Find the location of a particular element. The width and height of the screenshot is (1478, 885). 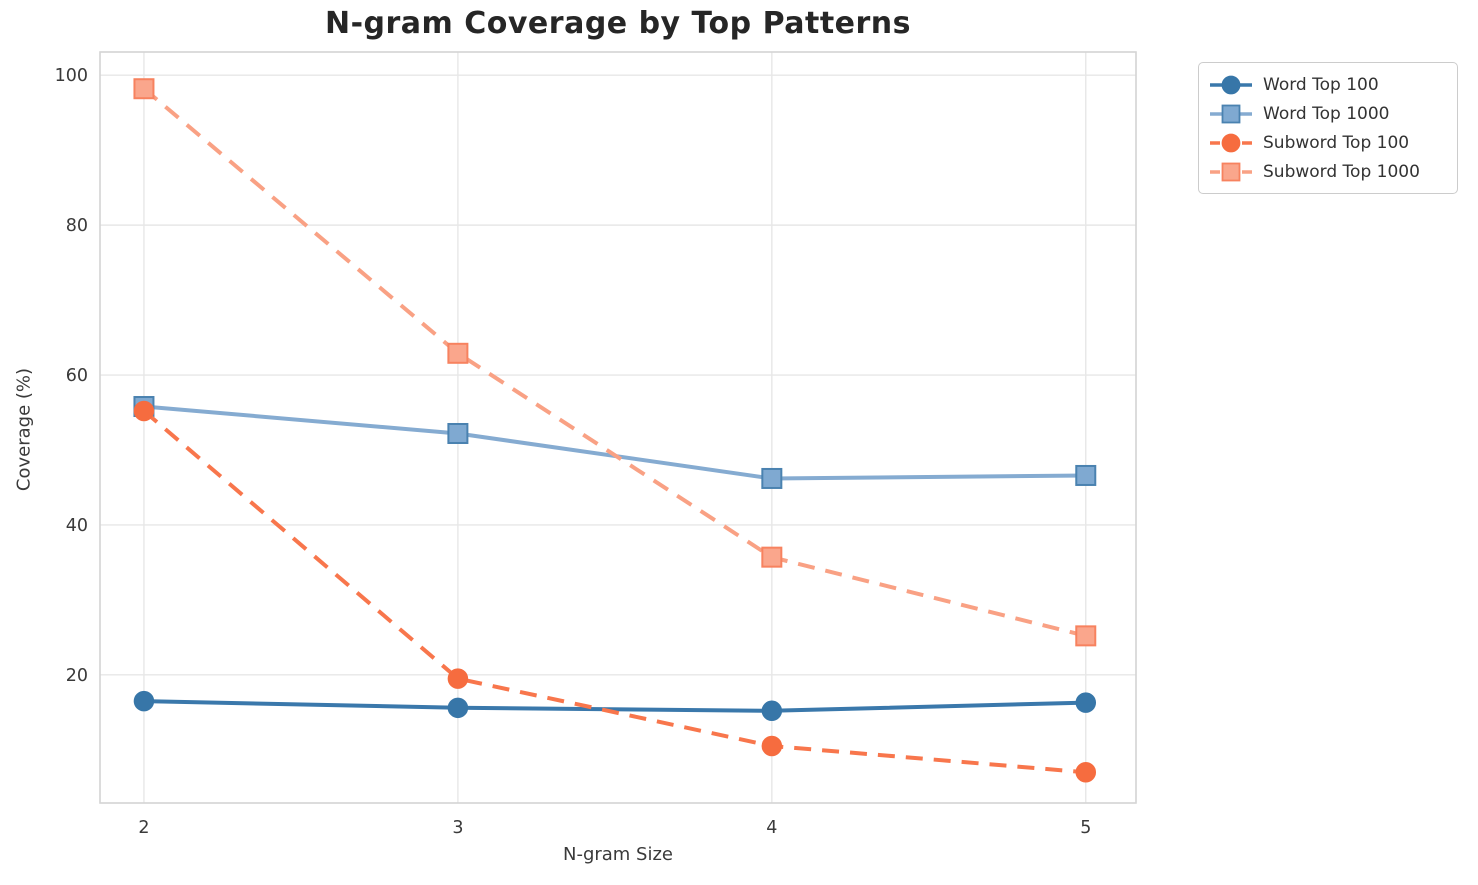

legend-item: Subword Top 100 is located at coordinates (1327, 142).